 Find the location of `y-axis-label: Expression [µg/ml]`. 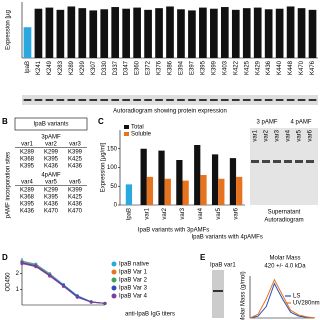

y-axis-label: Expression [µg/ml] is located at coordinates (104, 167).